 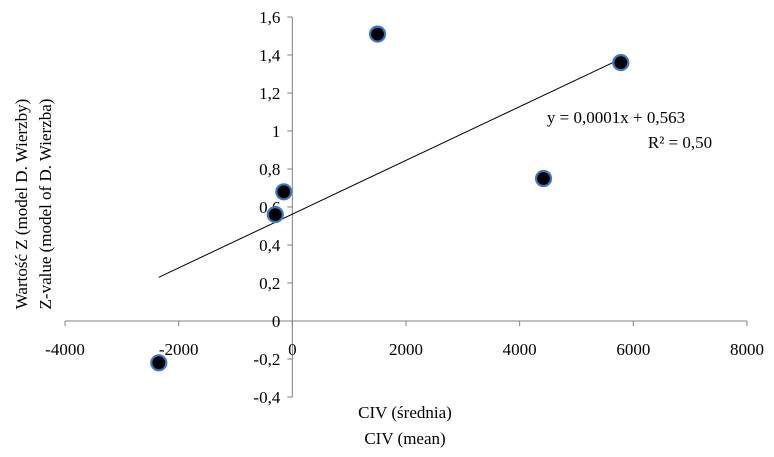 I want to click on y-tick-label: 1,2, so click(x=269, y=93).